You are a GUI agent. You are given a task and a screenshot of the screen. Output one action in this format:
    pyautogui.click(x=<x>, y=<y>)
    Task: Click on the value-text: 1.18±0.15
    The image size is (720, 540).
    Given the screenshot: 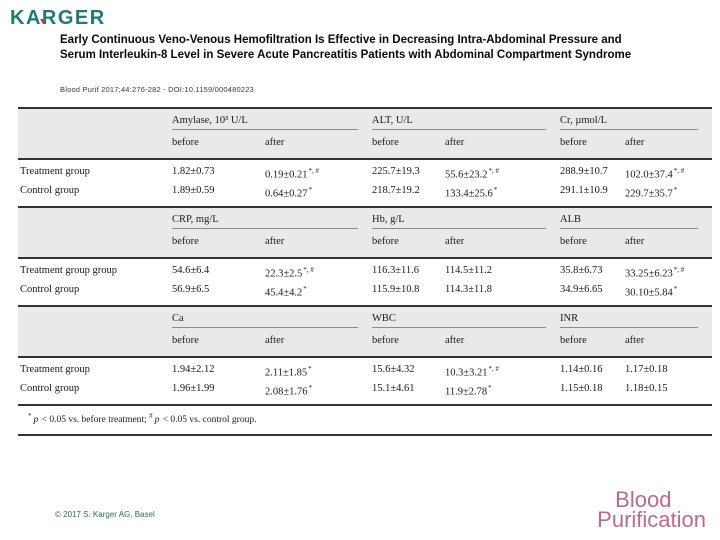 What is the action you would take?
    pyautogui.click(x=646, y=388)
    